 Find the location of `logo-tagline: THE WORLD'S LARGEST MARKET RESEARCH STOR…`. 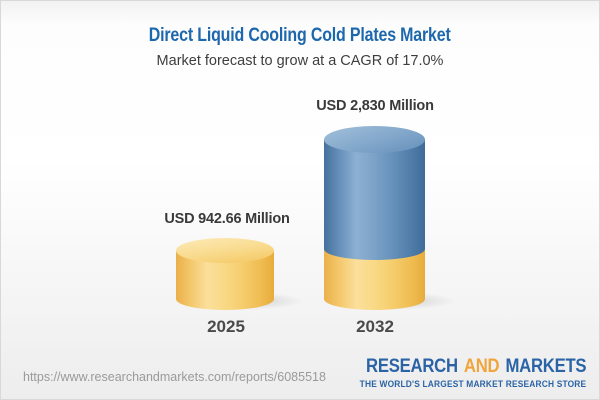

logo-tagline: THE WORLD'S LARGEST MARKET RESEARCH STOR… is located at coordinates (472, 383).